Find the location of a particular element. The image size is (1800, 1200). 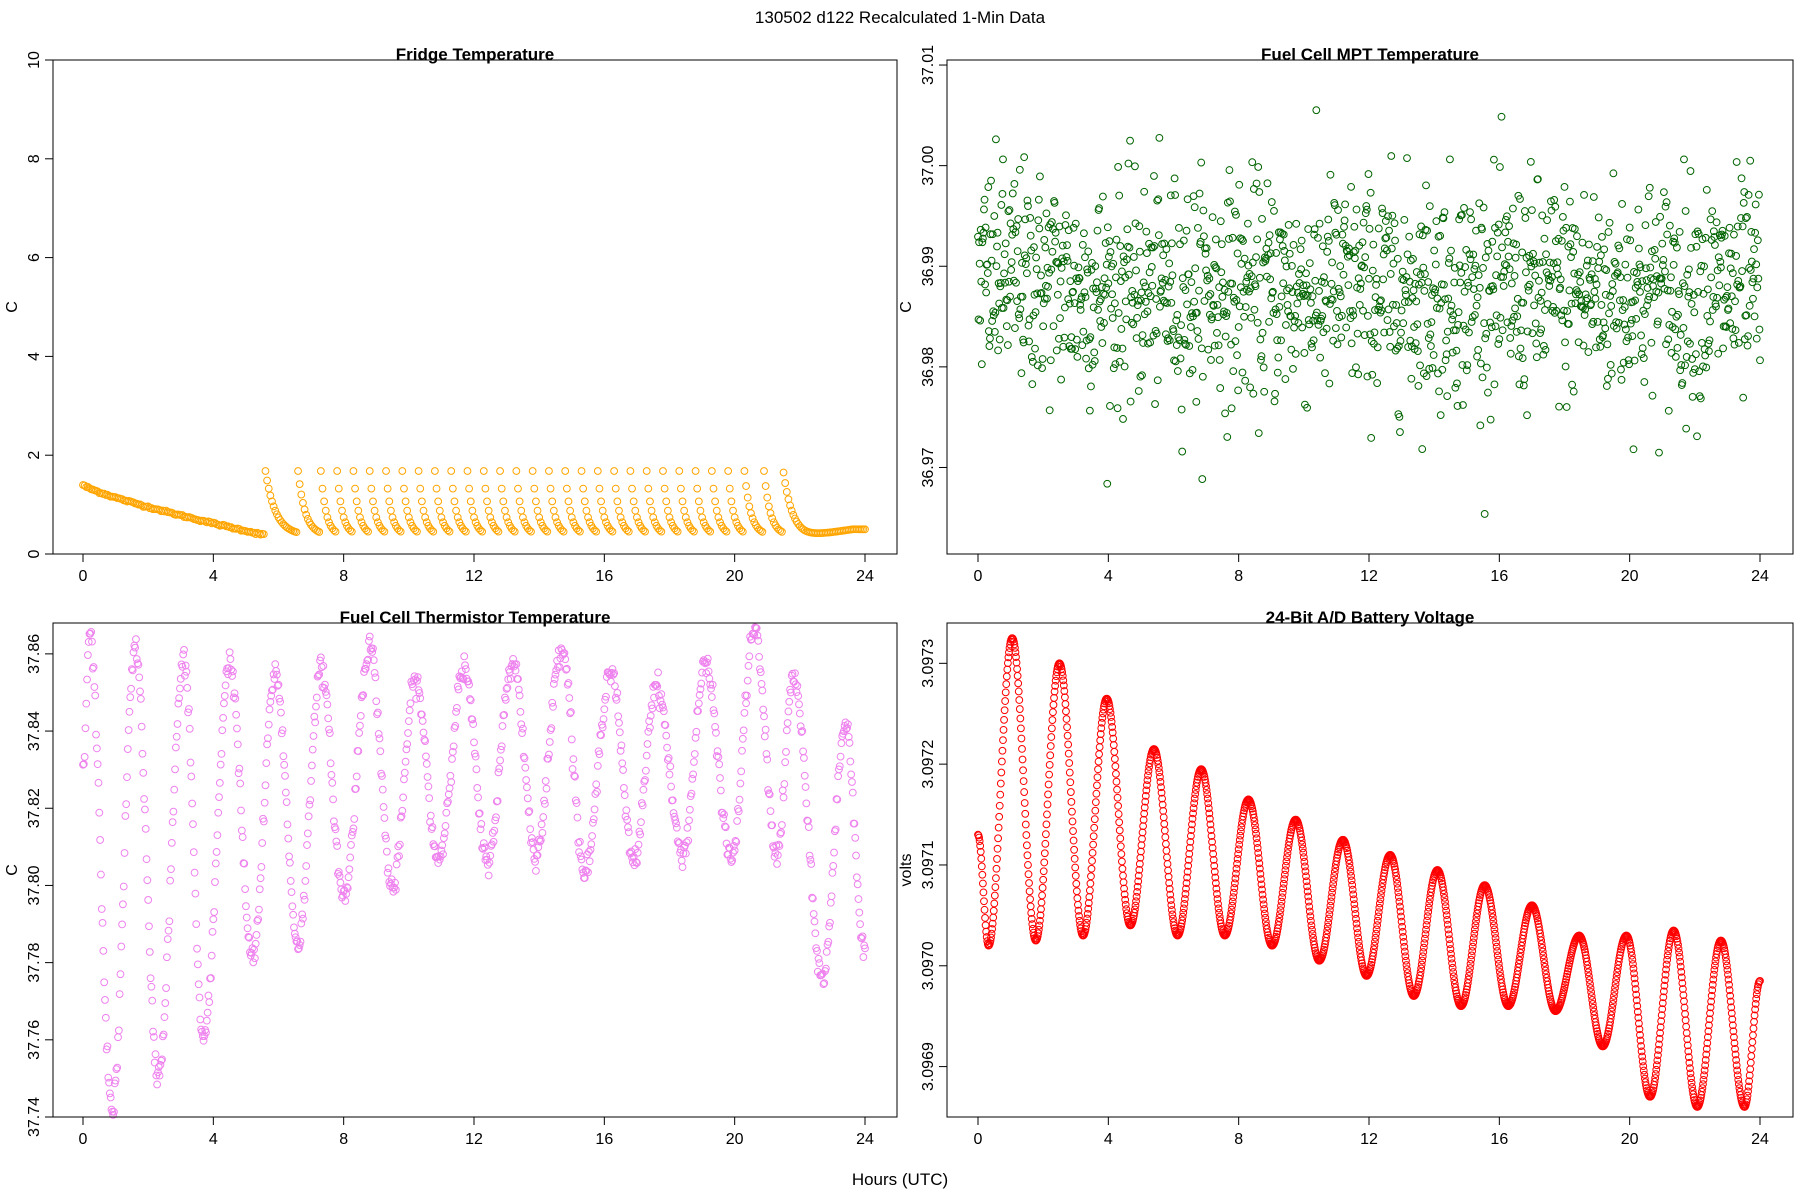

y-tick-label: 37.74 is located at coordinates (34, 1117).